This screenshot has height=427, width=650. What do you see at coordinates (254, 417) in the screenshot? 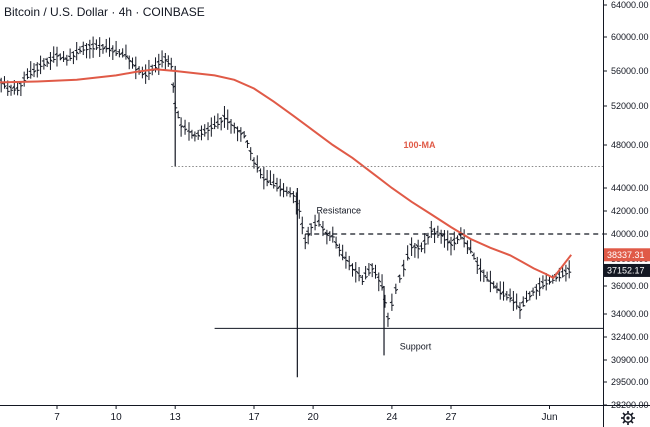
I see `time-tick-label: 17` at bounding box center [254, 417].